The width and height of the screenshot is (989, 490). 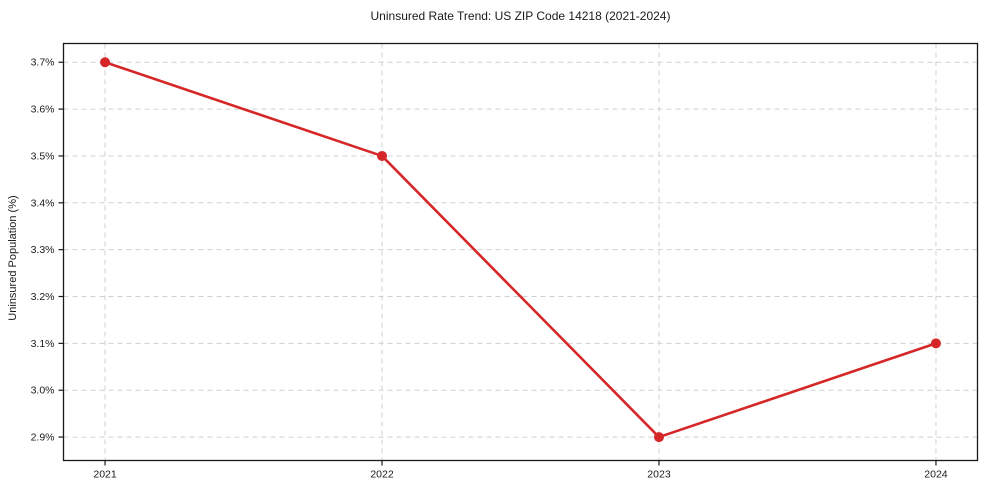 What do you see at coordinates (13, 258) in the screenshot?
I see `y-axis-label: Uninsured Population (%)` at bounding box center [13, 258].